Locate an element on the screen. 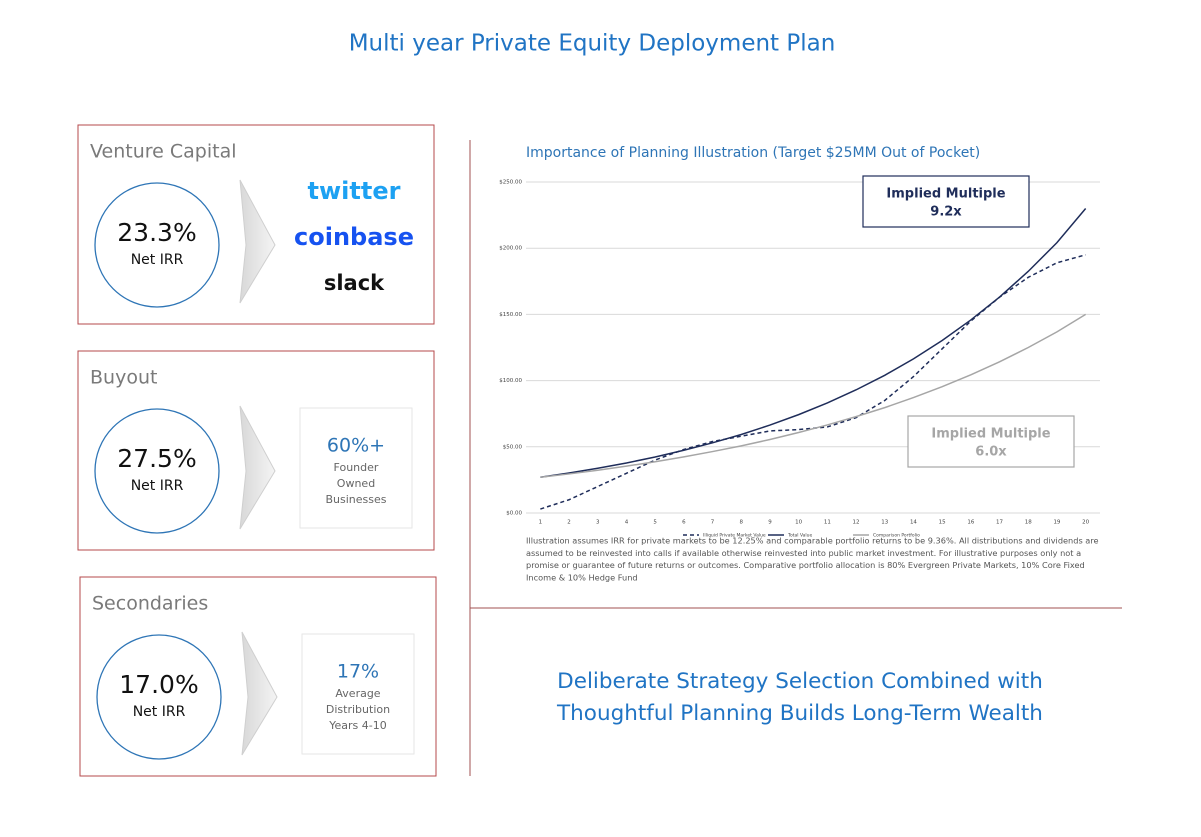 This screenshot has height=837, width=1201. x-tick-label: 4 is located at coordinates (627, 523).